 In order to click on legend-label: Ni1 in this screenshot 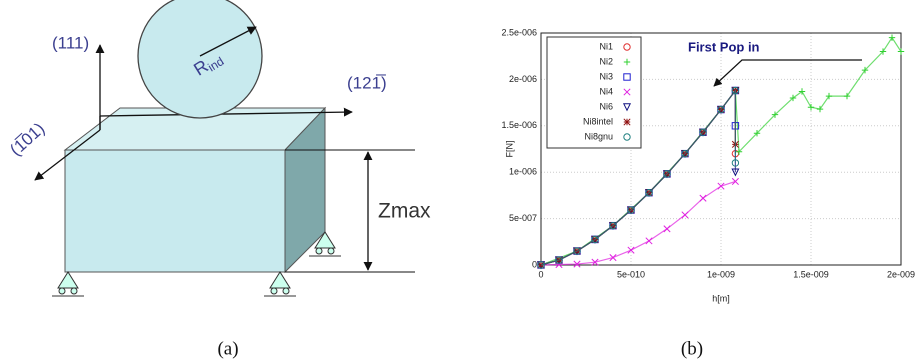, I will do `click(606, 46)`.